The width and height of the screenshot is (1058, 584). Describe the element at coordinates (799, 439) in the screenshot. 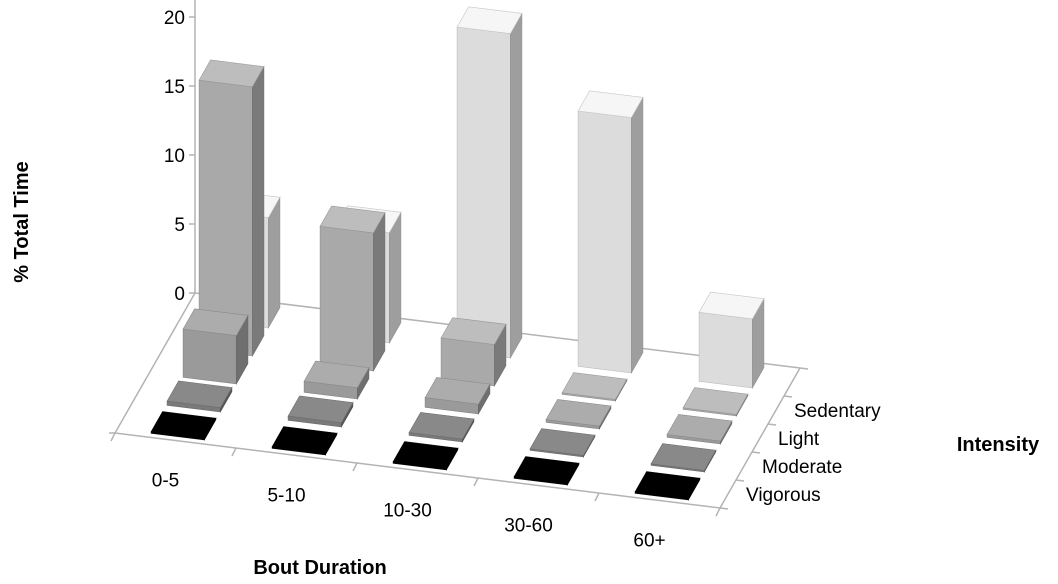

I see `z-tick-label: Light` at that location.